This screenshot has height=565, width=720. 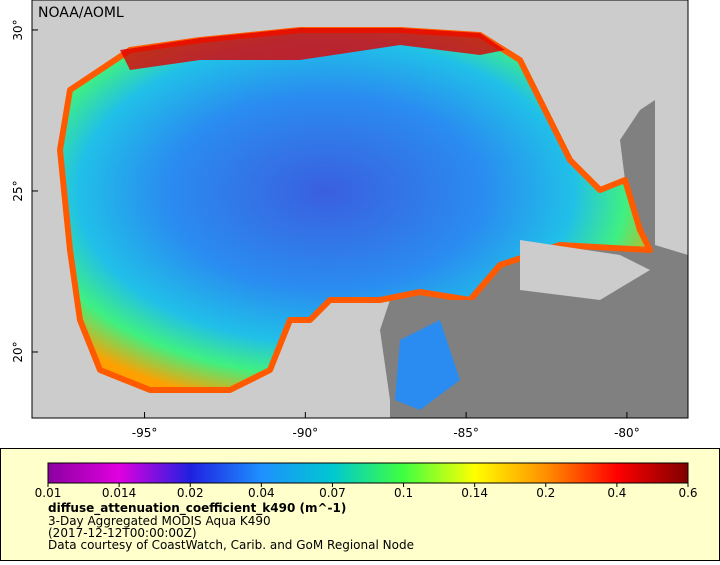 What do you see at coordinates (585, 270) in the screenshot?
I see `cuba` at bounding box center [585, 270].